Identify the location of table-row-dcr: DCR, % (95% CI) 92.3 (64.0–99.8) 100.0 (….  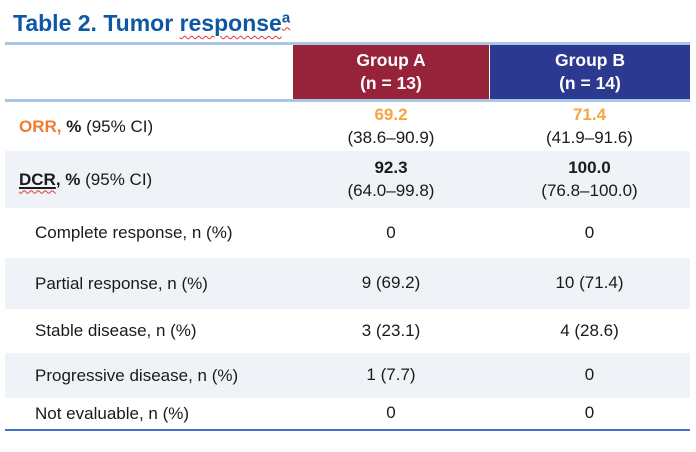
(347, 179).